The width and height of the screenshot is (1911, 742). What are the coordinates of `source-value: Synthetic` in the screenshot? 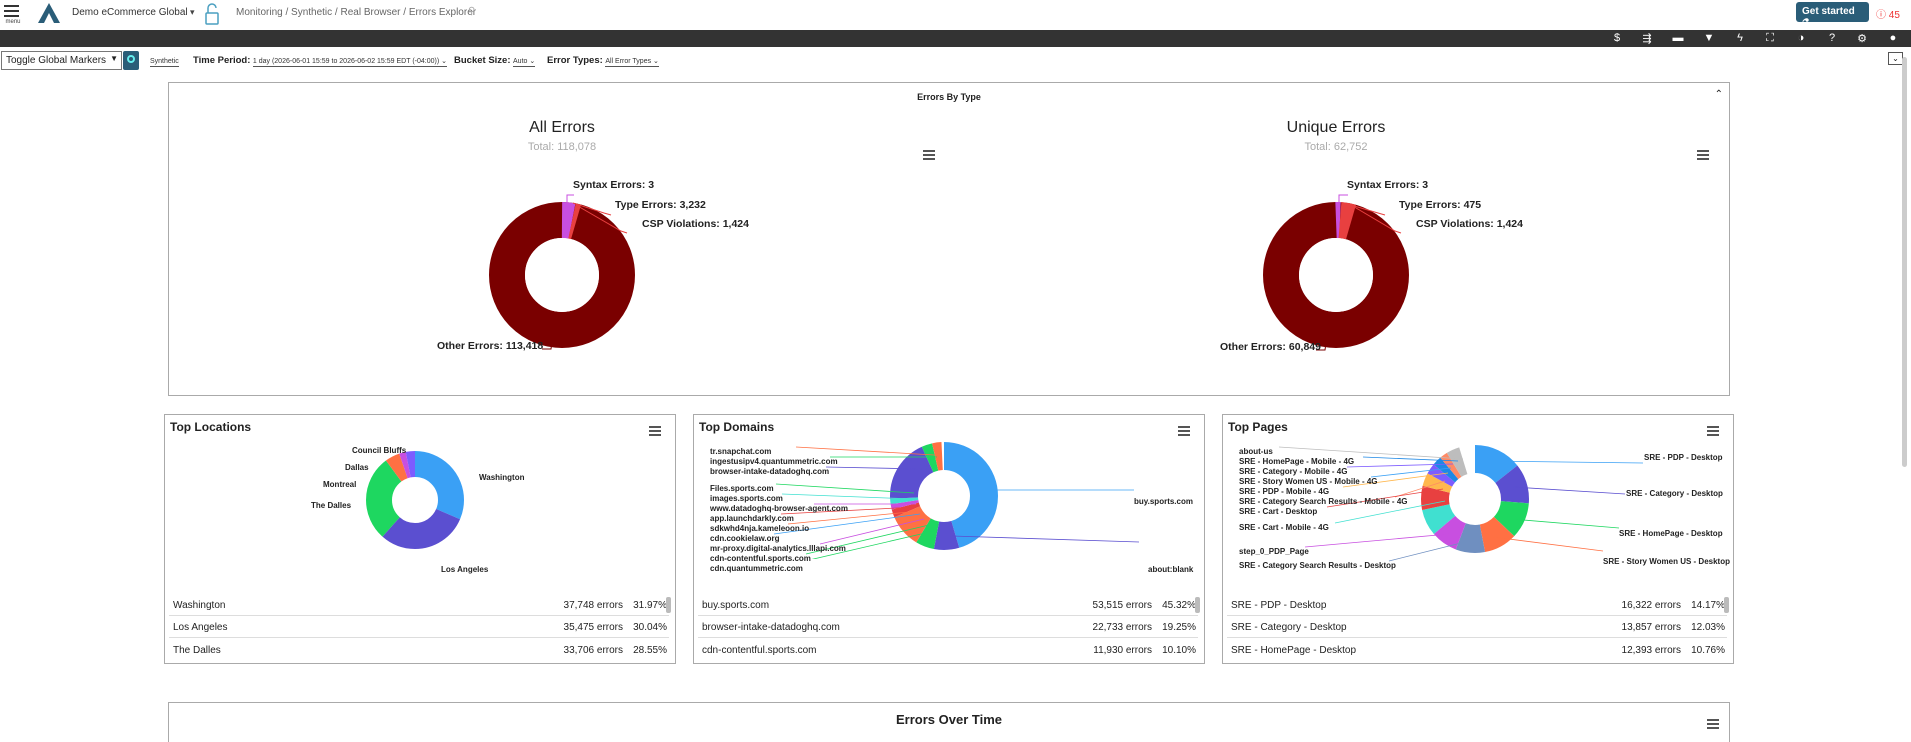 It's located at (164, 62).